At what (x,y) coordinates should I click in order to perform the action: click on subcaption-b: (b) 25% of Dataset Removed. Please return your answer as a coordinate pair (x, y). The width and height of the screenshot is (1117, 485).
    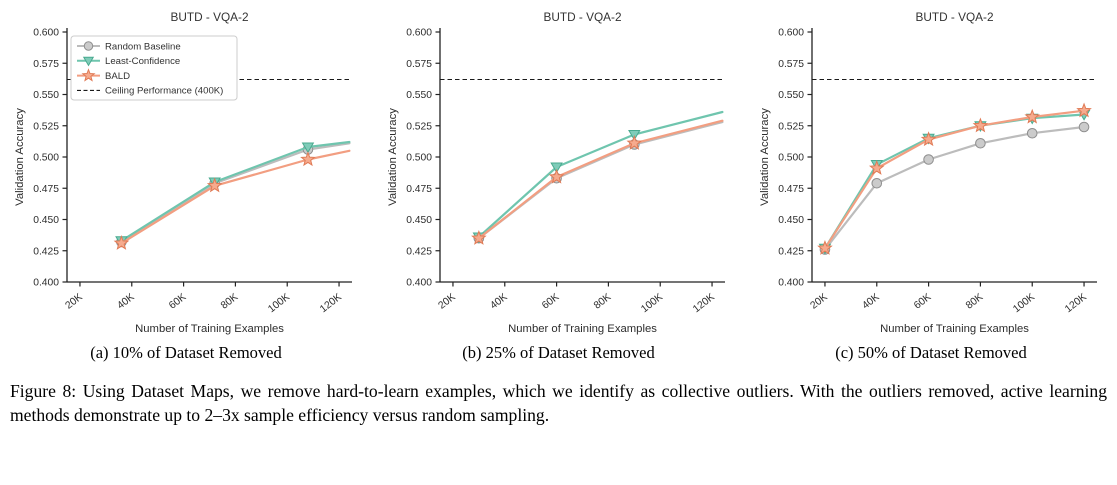
    Looking at the image, I should click on (558, 352).